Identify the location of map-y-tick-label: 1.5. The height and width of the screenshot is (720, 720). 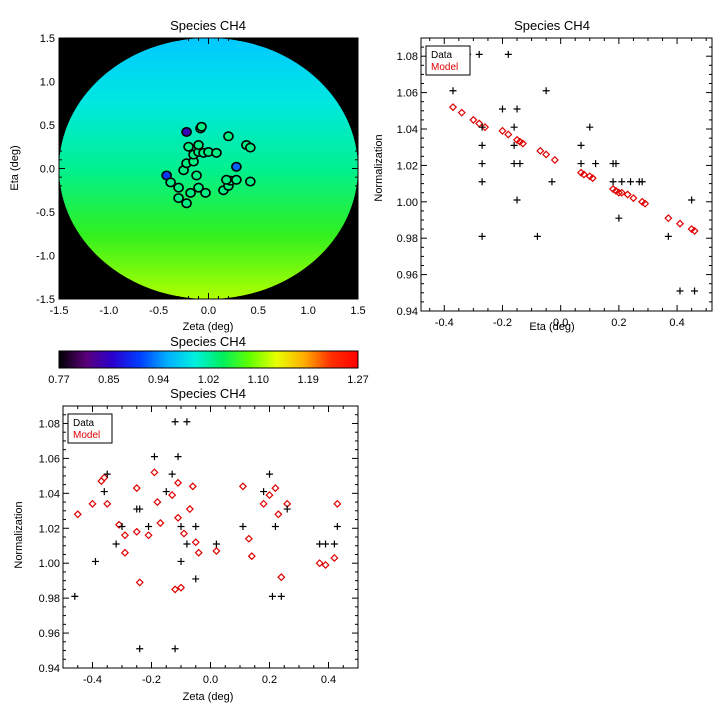
(47, 39).